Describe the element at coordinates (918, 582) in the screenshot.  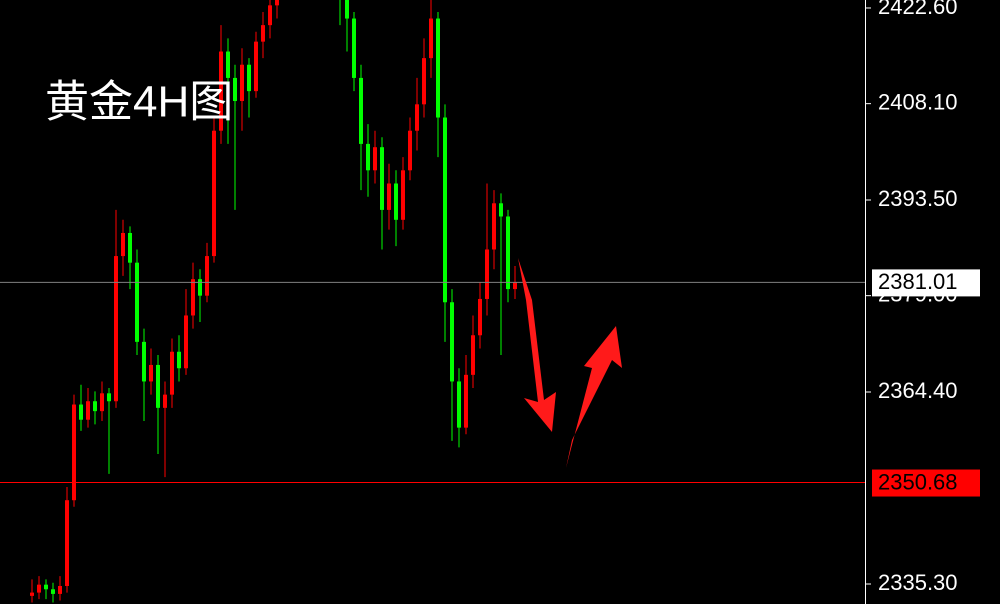
I see `y-tick-label: 2335.30` at that location.